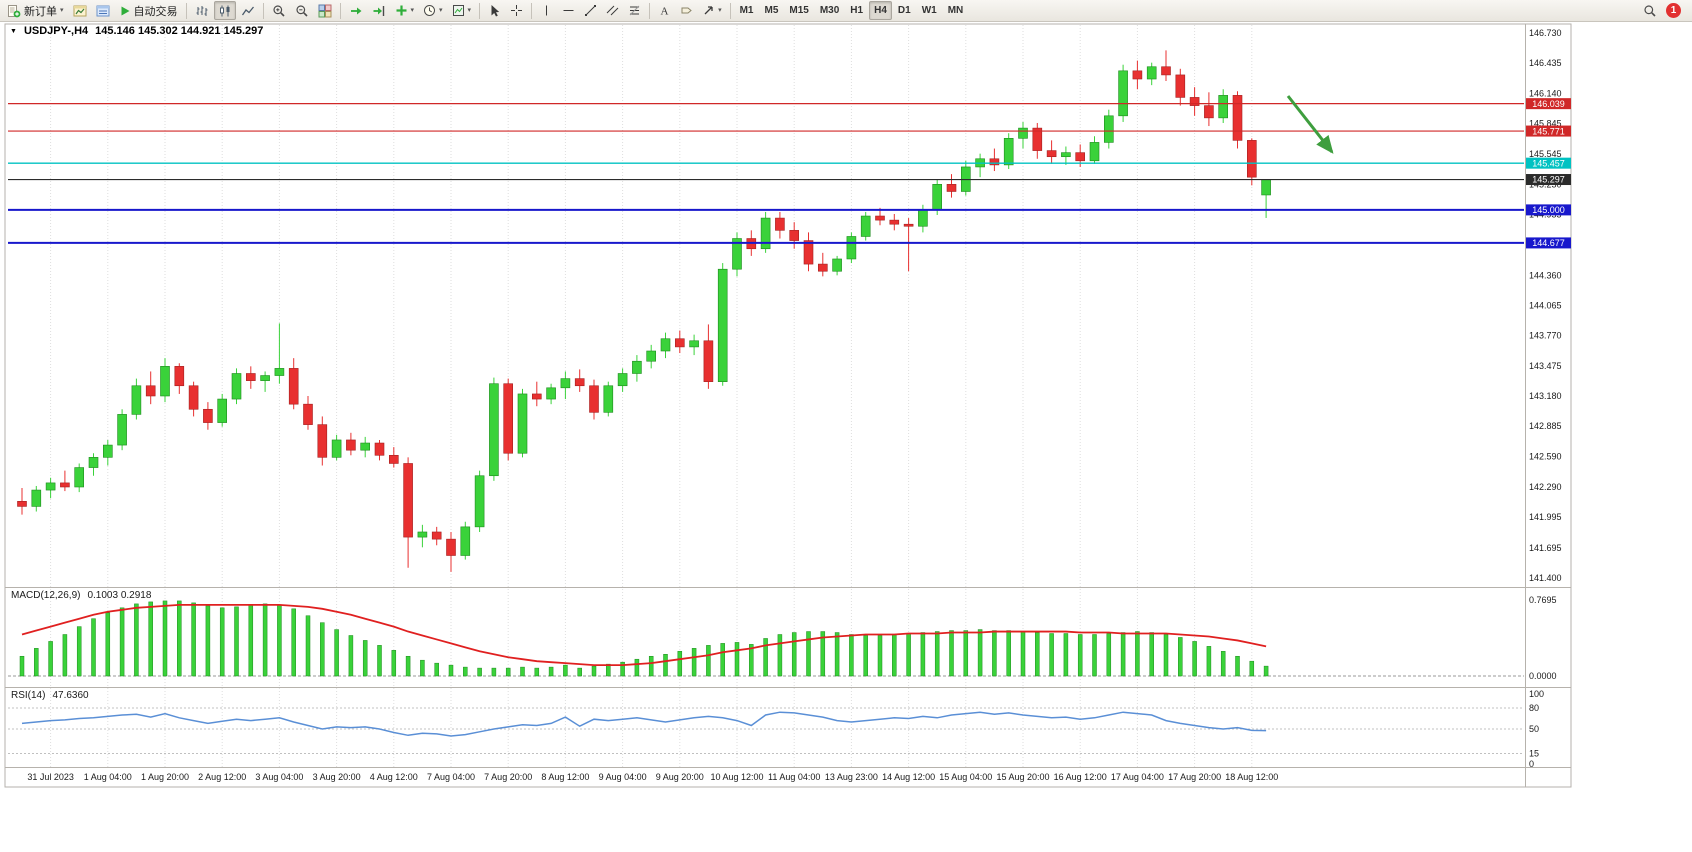 The image size is (1692, 852). I want to click on zoom-in-button, so click(279, 10).